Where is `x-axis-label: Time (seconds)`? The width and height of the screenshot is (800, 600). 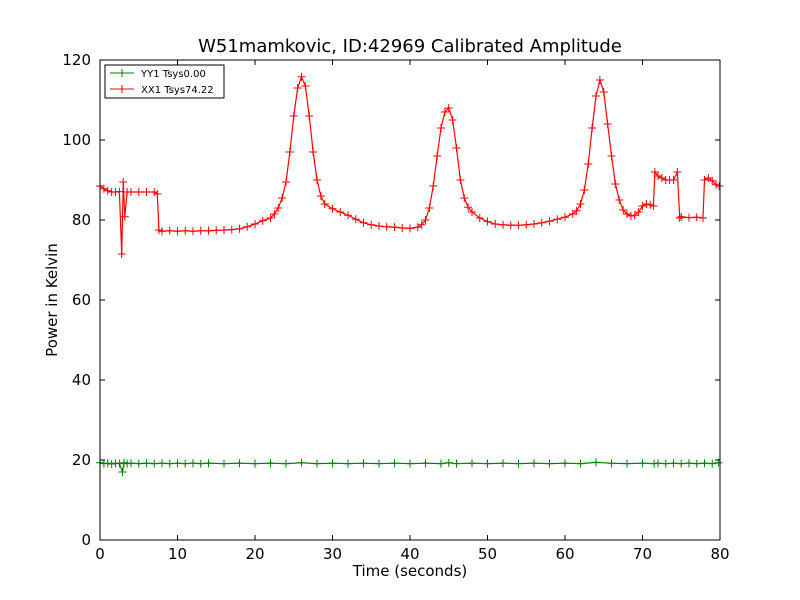
x-axis-label: Time (seconds) is located at coordinates (410, 571).